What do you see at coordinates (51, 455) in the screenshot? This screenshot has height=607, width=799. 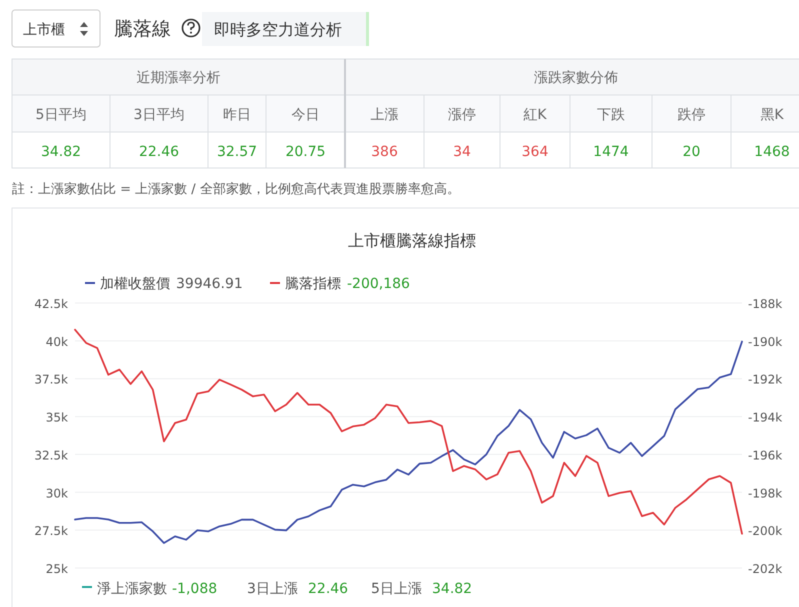 I see `y-tick-label: 32.5k` at bounding box center [51, 455].